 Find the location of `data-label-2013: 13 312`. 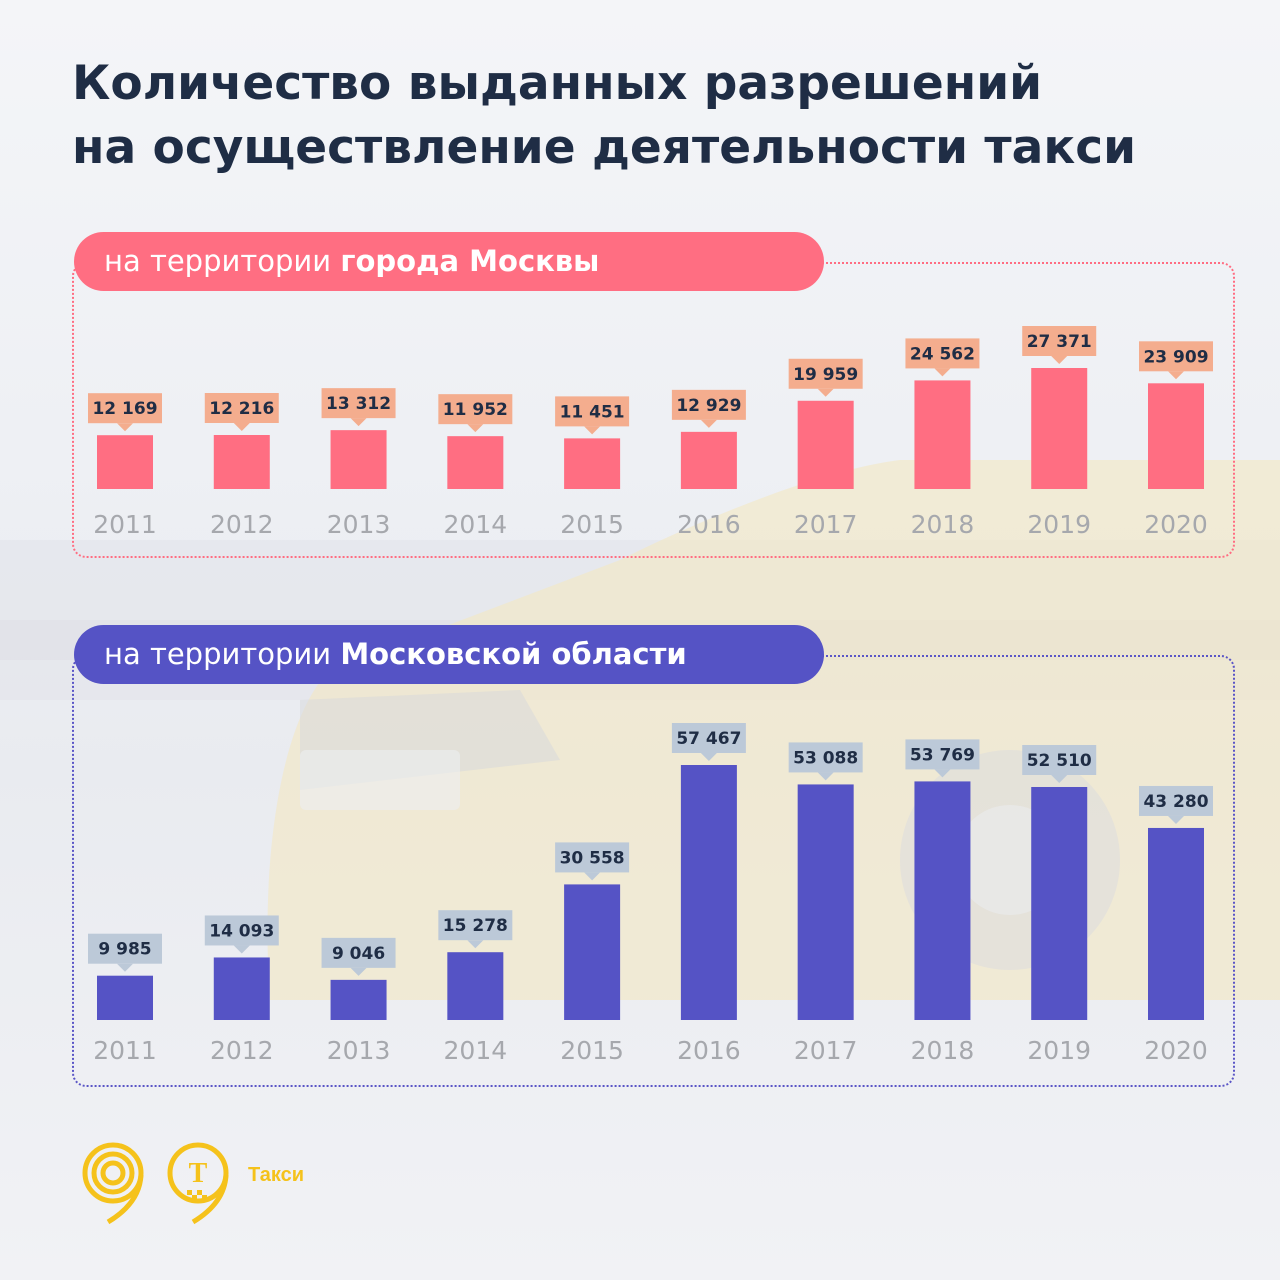

data-label-2013: 13 312 is located at coordinates (358, 404).